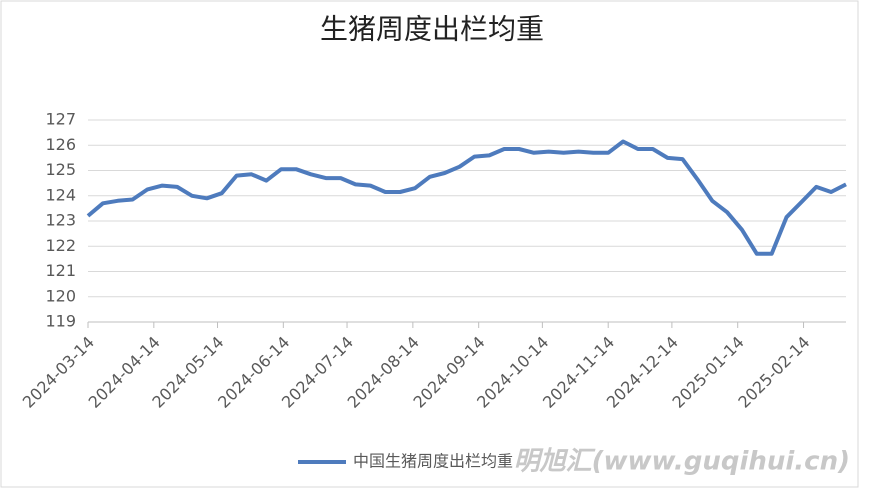 This screenshot has height=490, width=870. What do you see at coordinates (60, 119) in the screenshot?
I see `y-tick-label: 127` at bounding box center [60, 119].